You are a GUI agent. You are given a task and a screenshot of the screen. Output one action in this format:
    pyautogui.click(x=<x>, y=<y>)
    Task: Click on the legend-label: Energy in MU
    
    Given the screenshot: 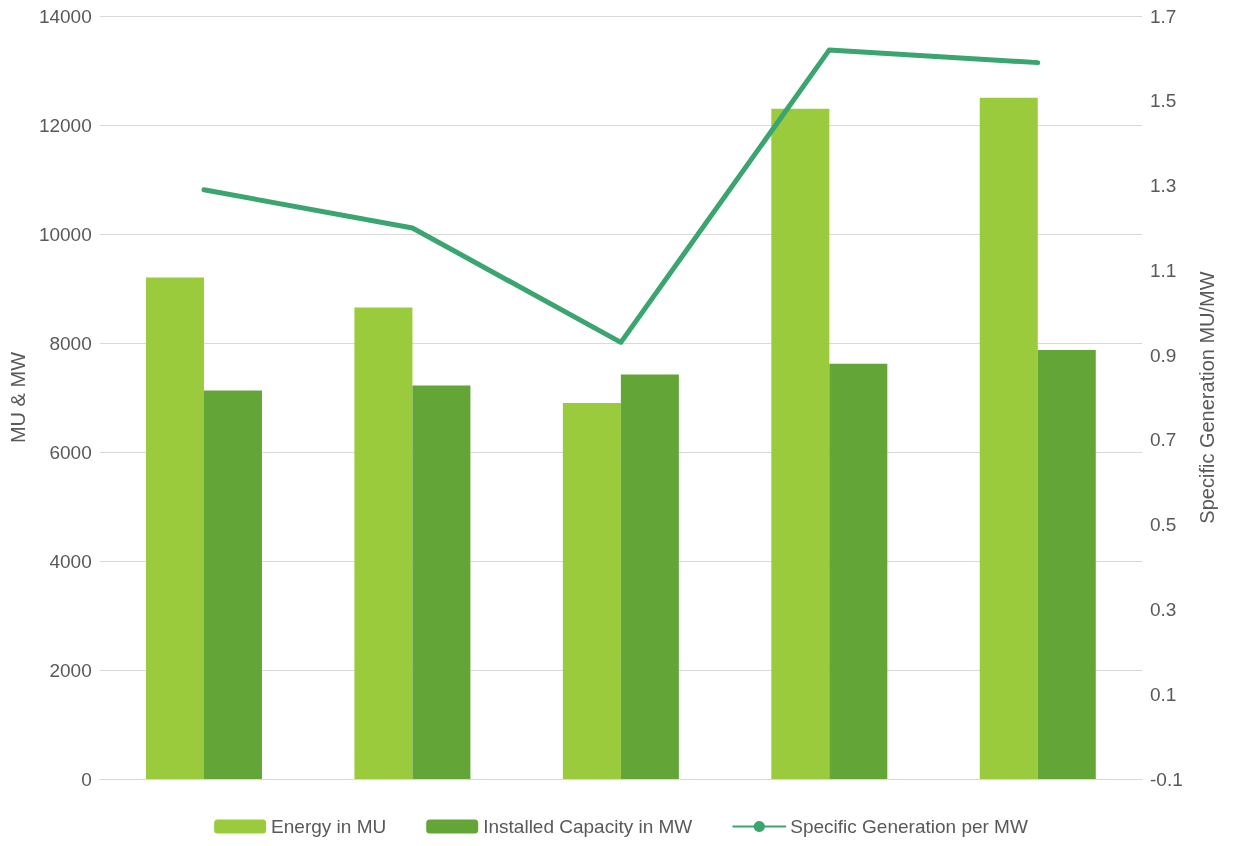 What is the action you would take?
    pyautogui.click(x=329, y=826)
    